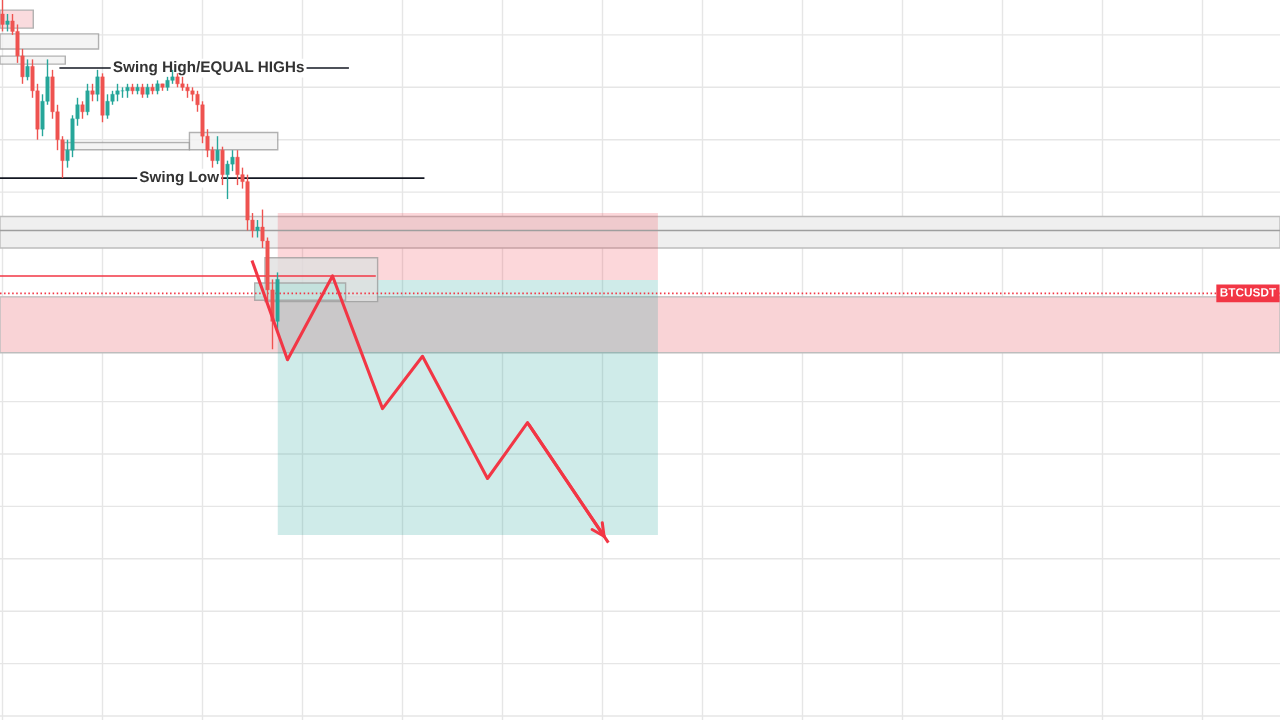 This screenshot has height=720, width=1280. What do you see at coordinates (1248, 292) in the screenshot?
I see `ref-line-label: BTCUSDT` at bounding box center [1248, 292].